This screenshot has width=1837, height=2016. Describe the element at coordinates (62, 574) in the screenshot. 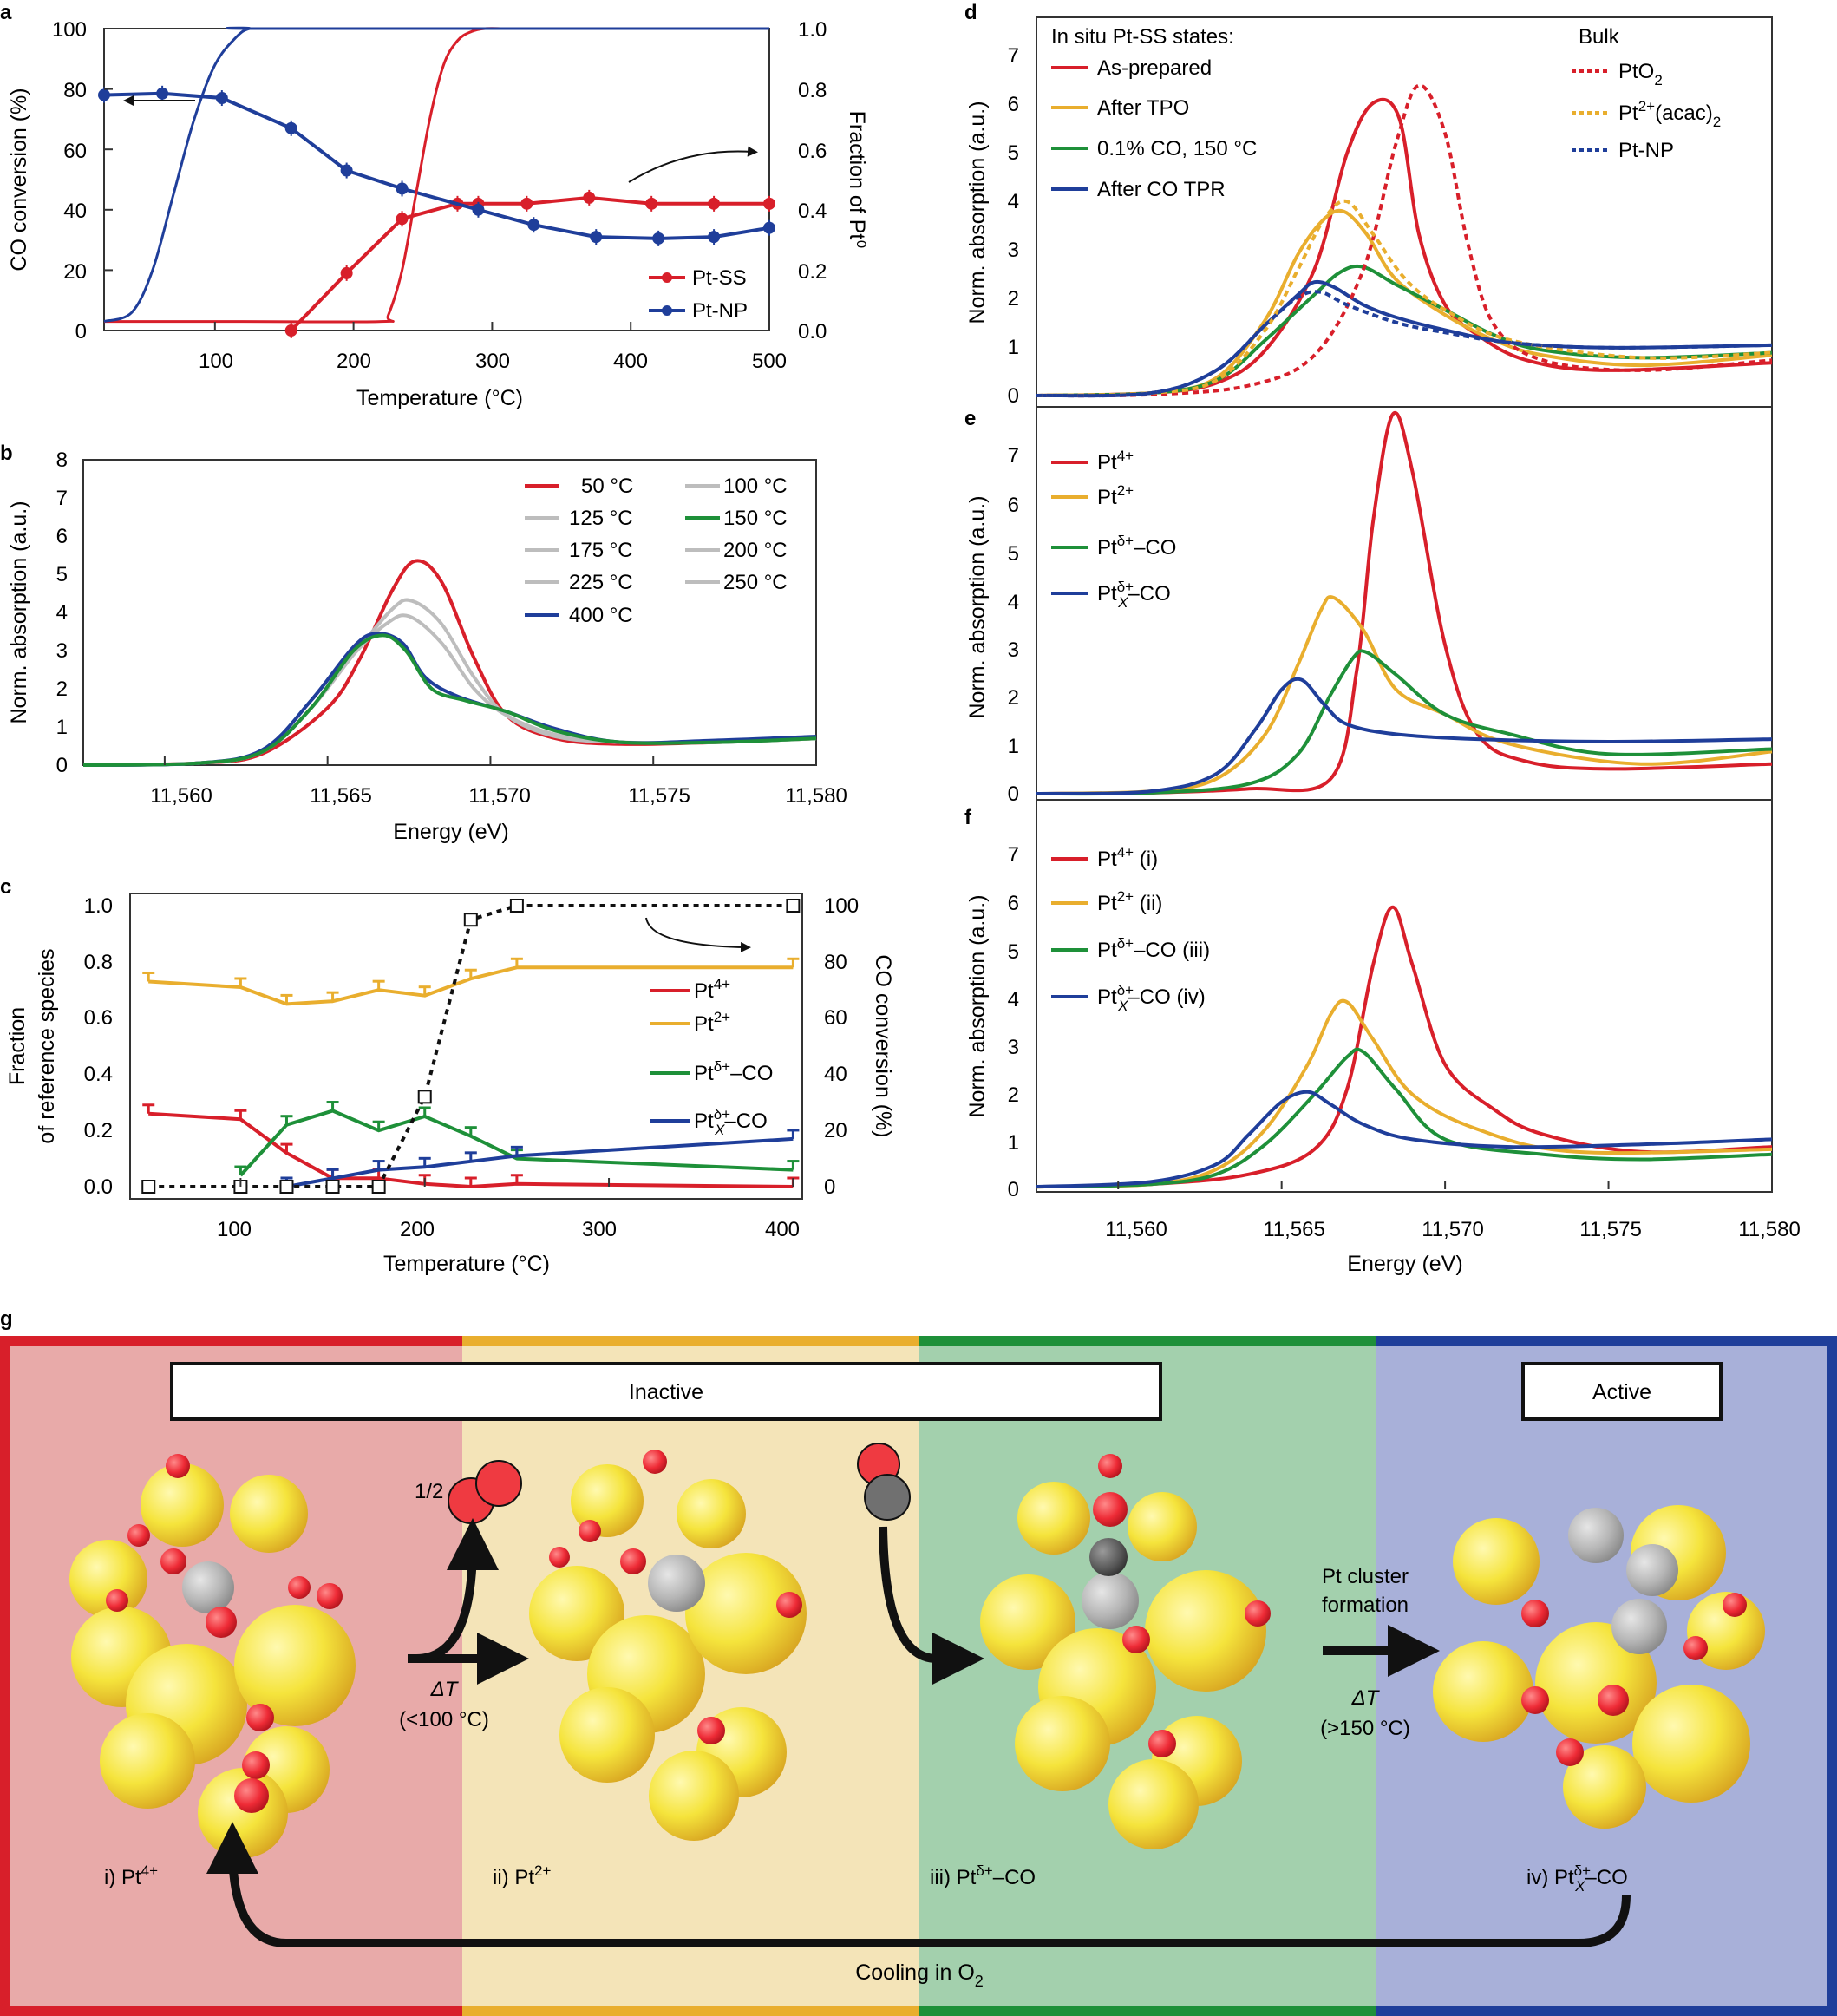

I see `b-ytick: 5` at that location.